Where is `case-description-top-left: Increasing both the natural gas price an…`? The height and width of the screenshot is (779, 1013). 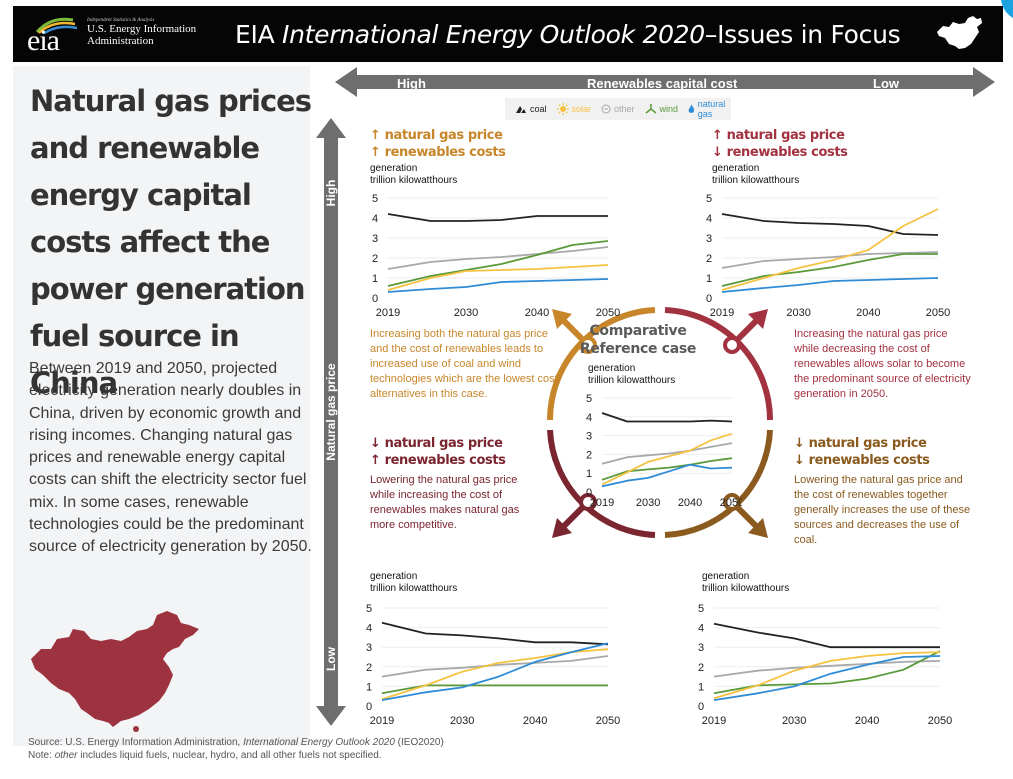 case-description-top-left: Increasing both the natural gas price an… is located at coordinates (464, 364).